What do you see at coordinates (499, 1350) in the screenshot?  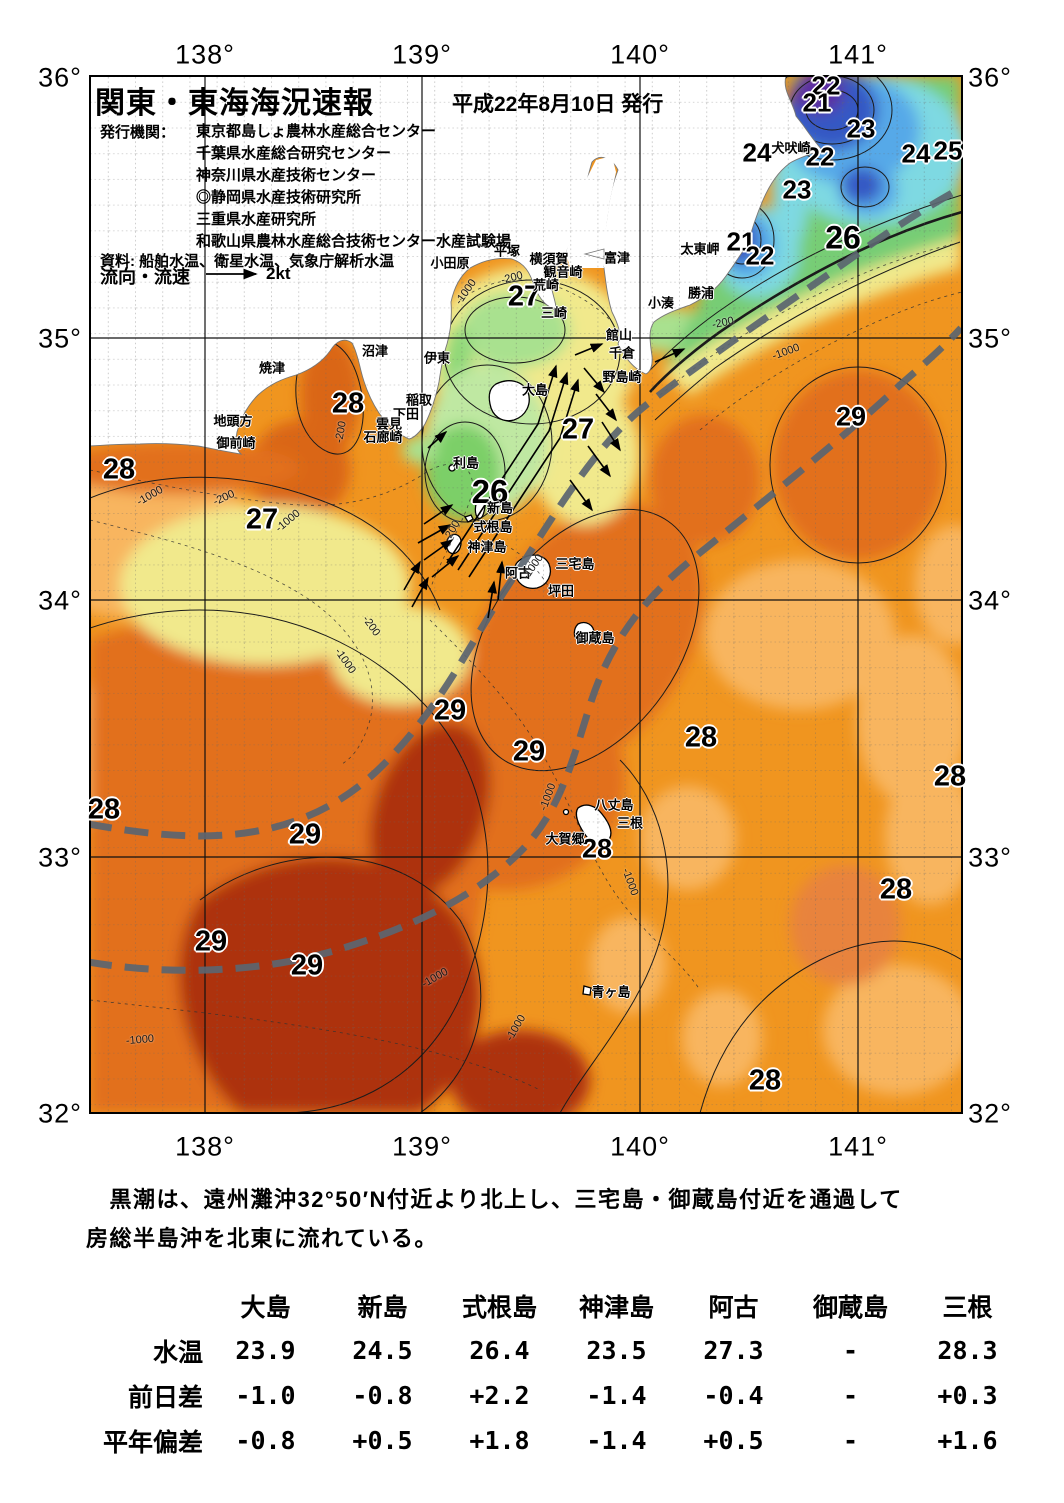 I see `table-cell: 26.4` at bounding box center [499, 1350].